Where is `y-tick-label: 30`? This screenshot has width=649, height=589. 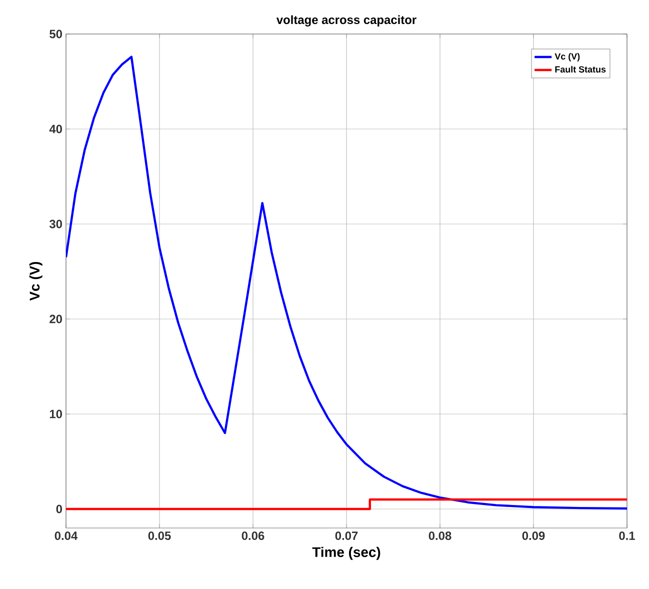 y-tick-label: 30 is located at coordinates (55, 224).